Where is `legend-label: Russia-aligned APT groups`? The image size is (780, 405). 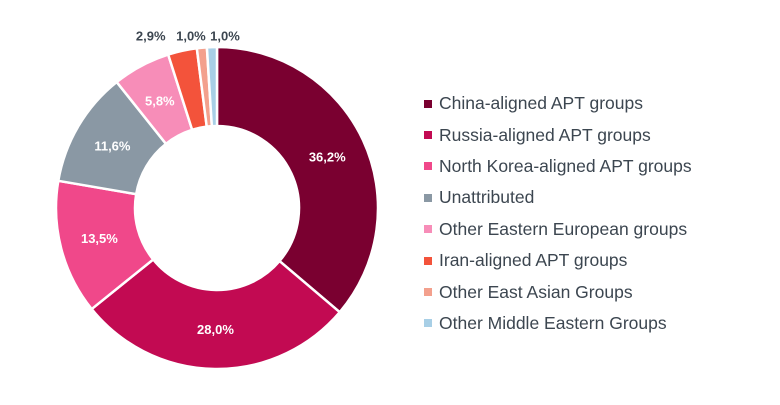
legend-label: Russia-aligned APT groups is located at coordinates (545, 134).